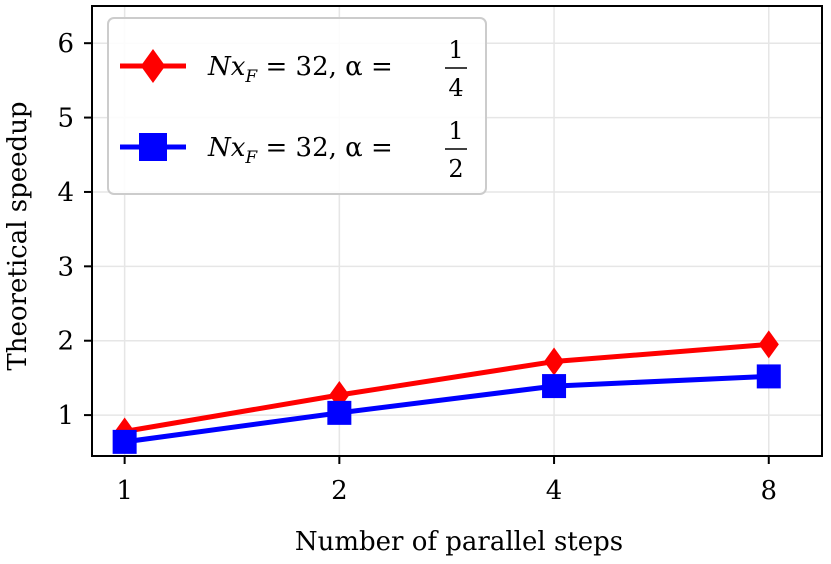 This screenshot has width=831, height=564. I want to click on series-square, so click(446, 409).